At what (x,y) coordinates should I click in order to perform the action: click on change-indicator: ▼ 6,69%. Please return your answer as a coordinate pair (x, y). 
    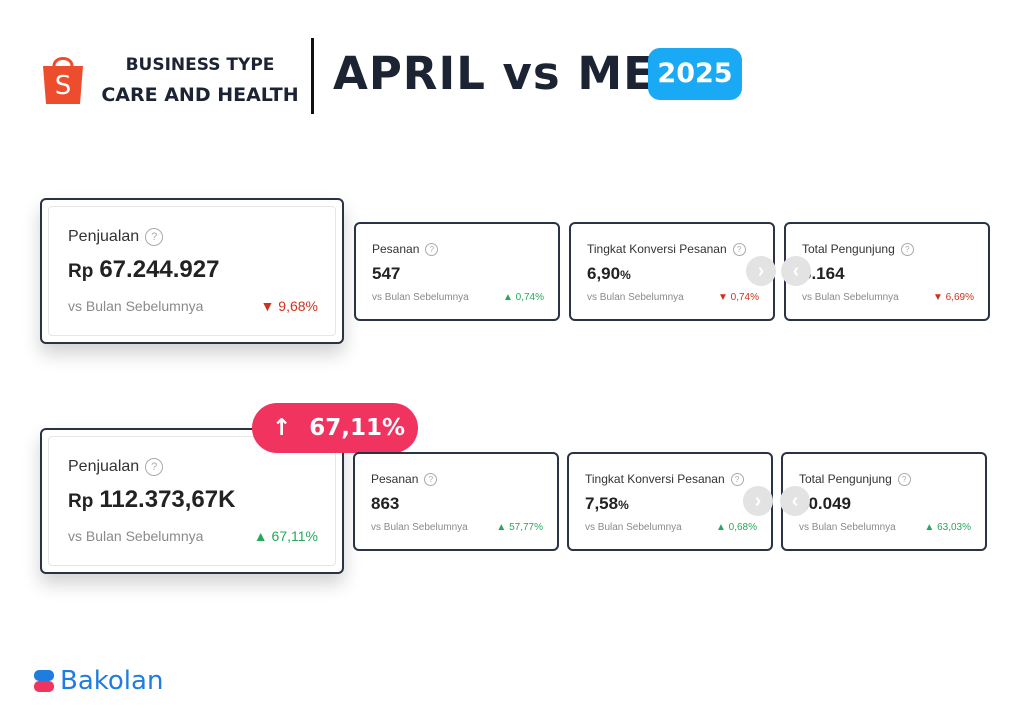
    Looking at the image, I should click on (953, 297).